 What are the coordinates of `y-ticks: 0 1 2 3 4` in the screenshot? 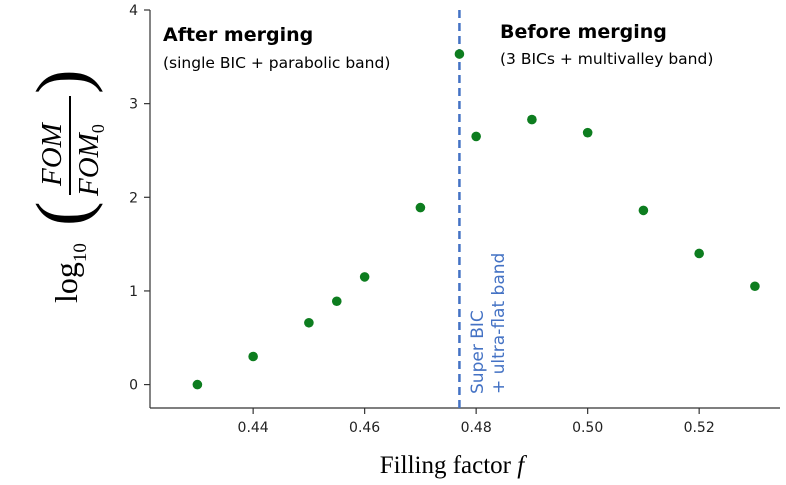 It's located at (139, 198).